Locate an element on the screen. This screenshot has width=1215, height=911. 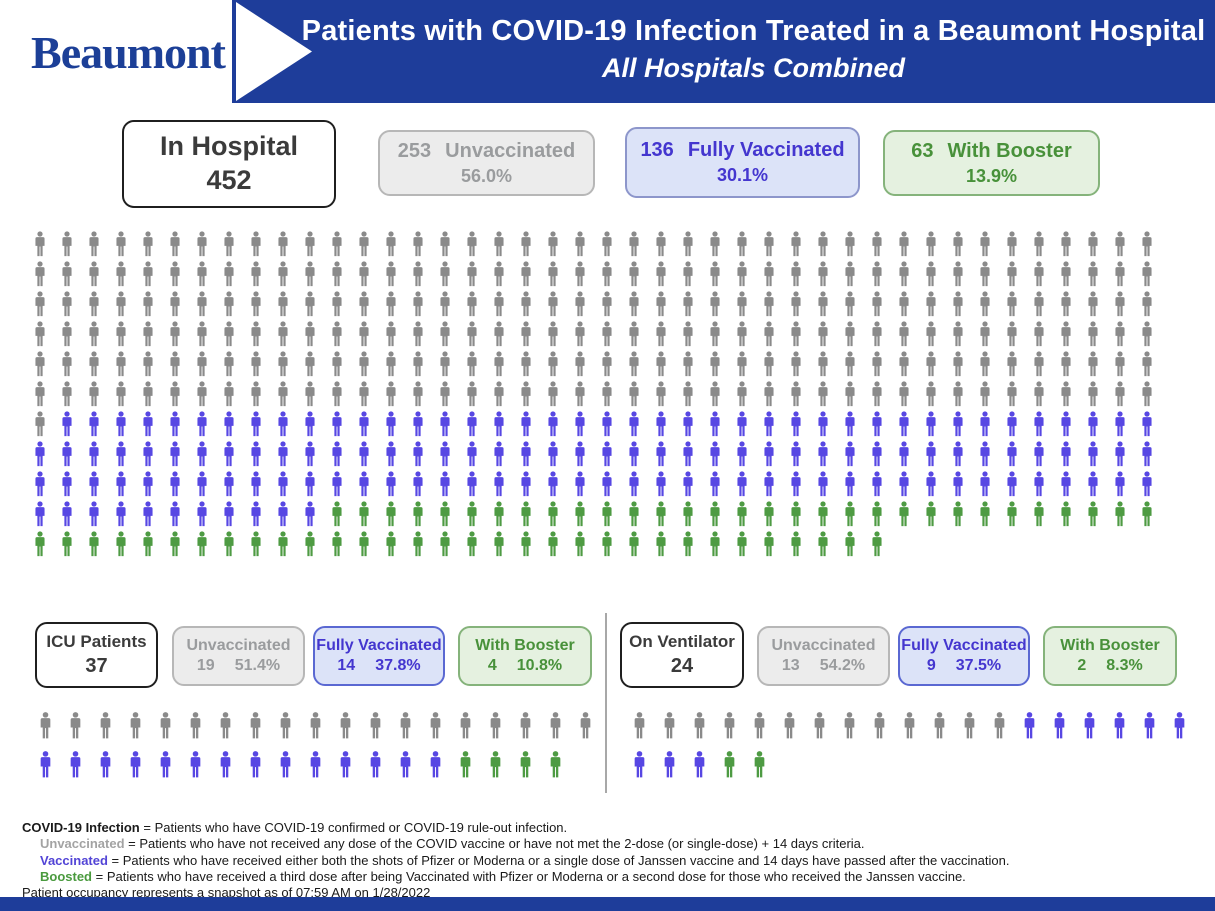
ventilator-fully-vaccinated-label: Fully Vaccinated is located at coordinates (964, 645).